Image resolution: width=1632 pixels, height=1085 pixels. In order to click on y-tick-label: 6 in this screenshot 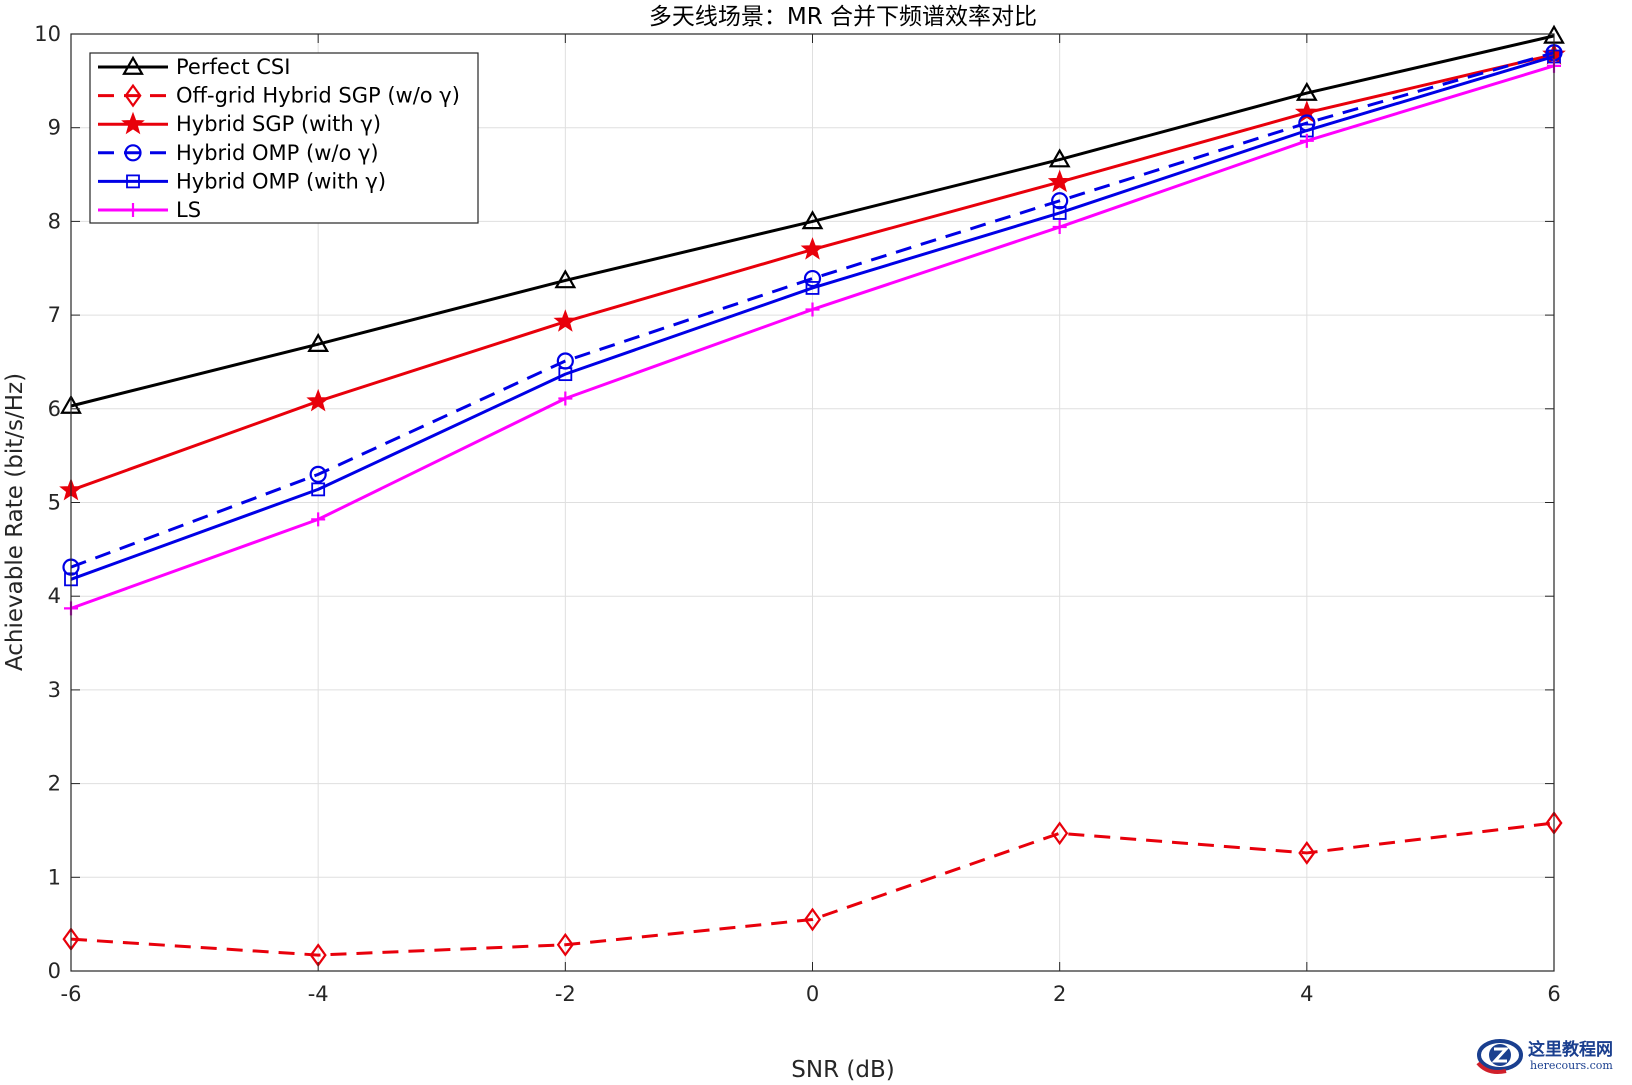, I will do `click(54, 409)`.